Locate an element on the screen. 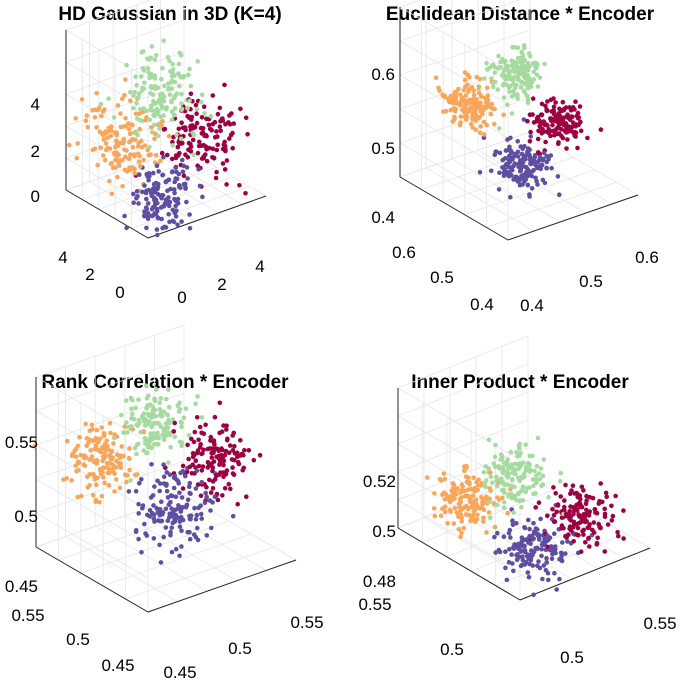 The width and height of the screenshot is (685, 682). x-axis-line is located at coordinates (207, 217).